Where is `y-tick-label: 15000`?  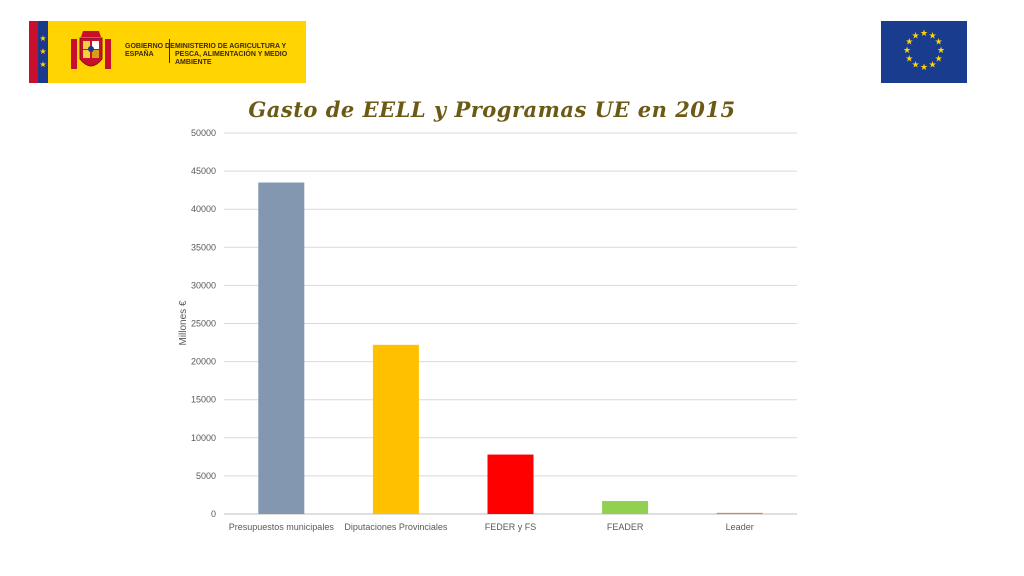
y-tick-label: 15000 is located at coordinates (203, 400).